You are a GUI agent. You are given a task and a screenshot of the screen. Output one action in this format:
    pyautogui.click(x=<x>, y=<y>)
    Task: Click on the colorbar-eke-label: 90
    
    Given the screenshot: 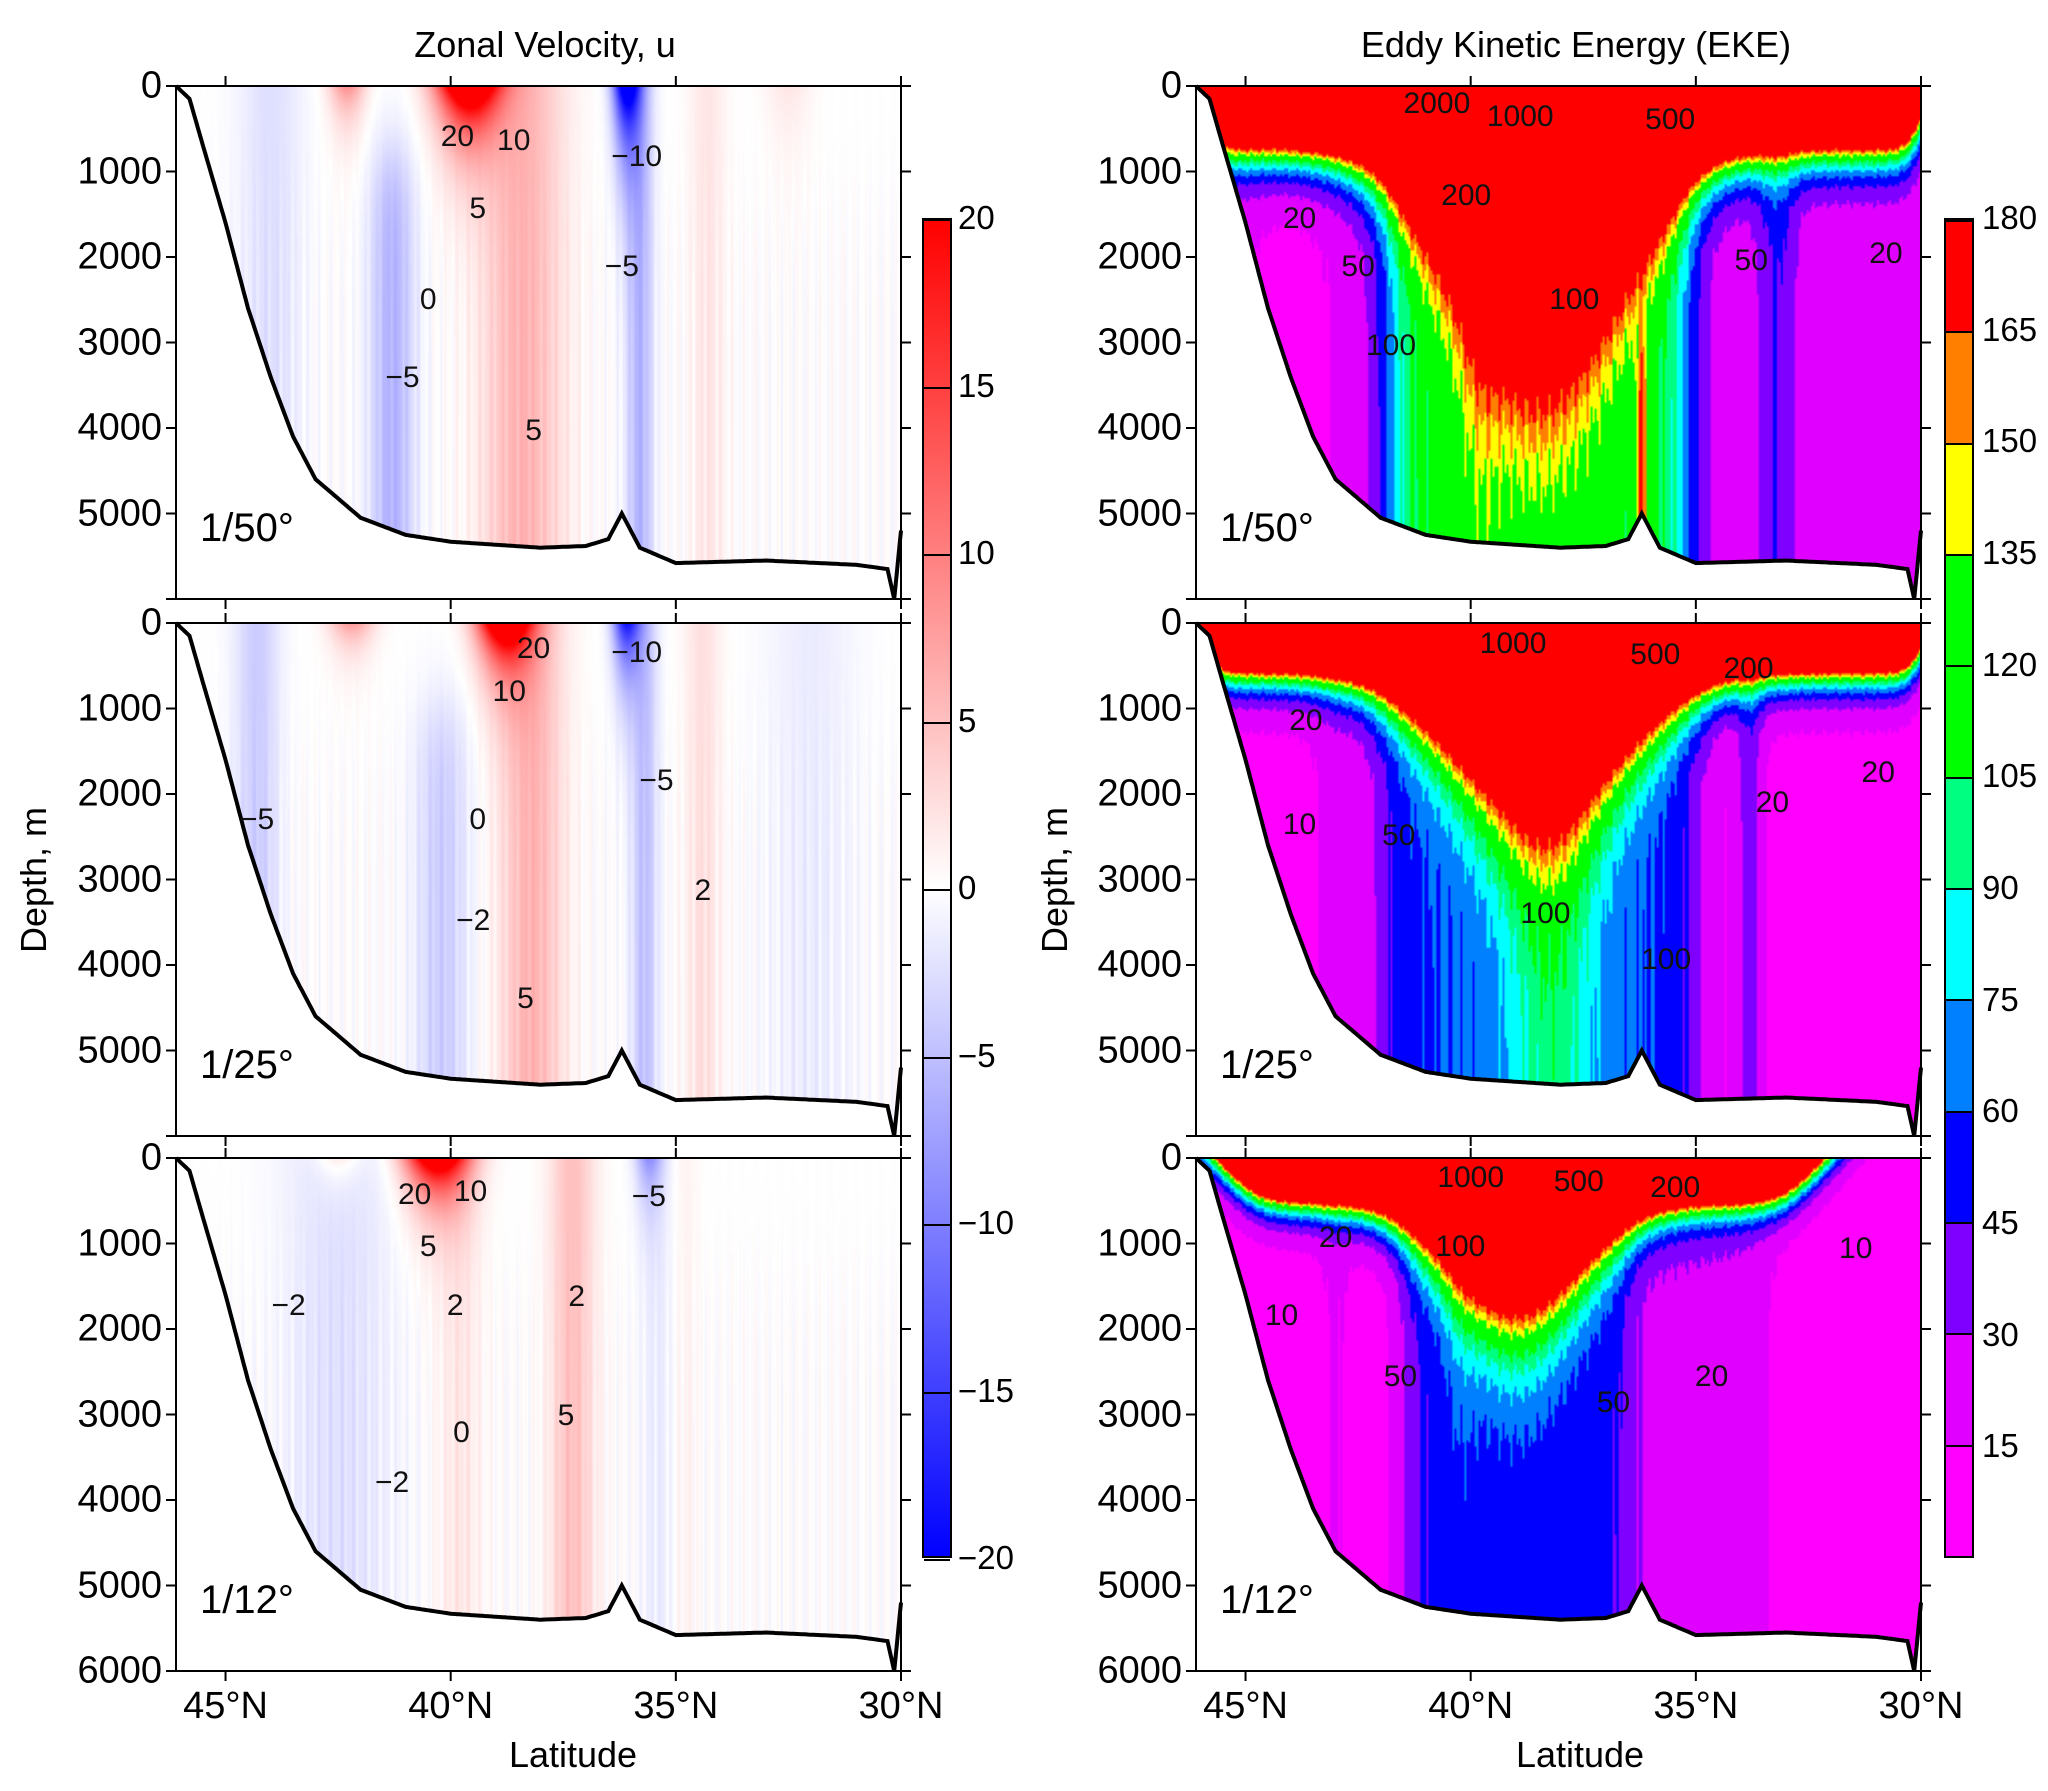 What is the action you would take?
    pyautogui.click(x=2000, y=887)
    